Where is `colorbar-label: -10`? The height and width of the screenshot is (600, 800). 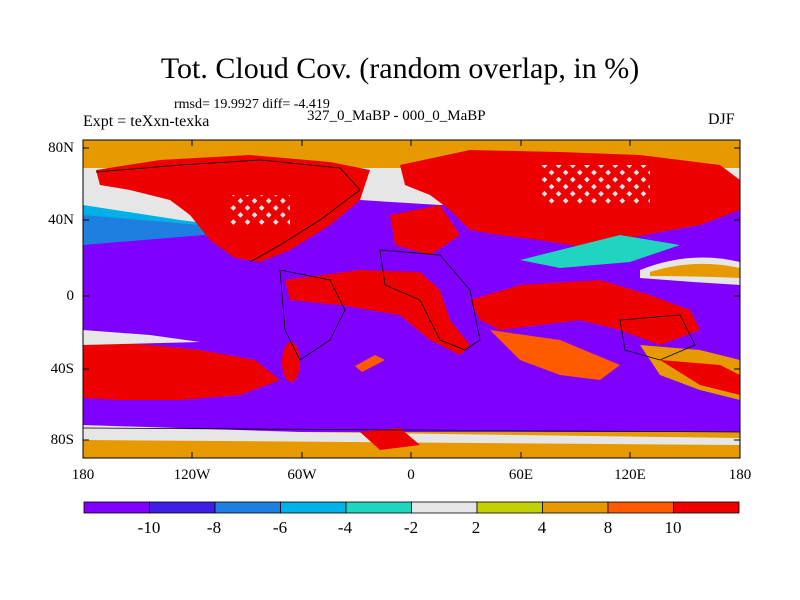 colorbar-label: -10 is located at coordinates (149, 527).